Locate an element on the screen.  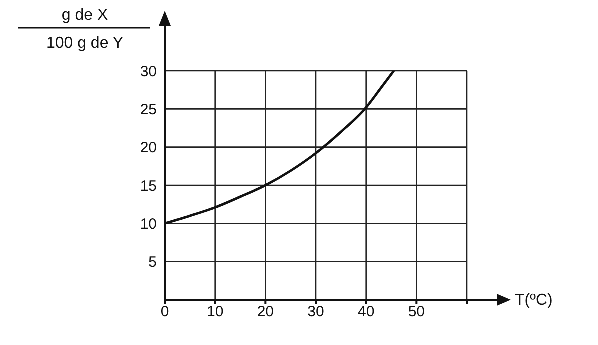
y-tick-label: 20 is located at coordinates (148, 148).